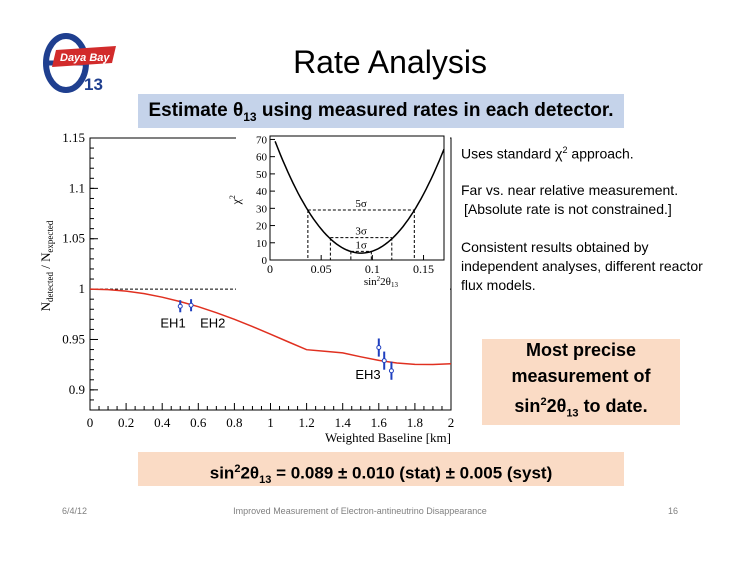  I want to click on precise-line2: measurement of, so click(581, 376).